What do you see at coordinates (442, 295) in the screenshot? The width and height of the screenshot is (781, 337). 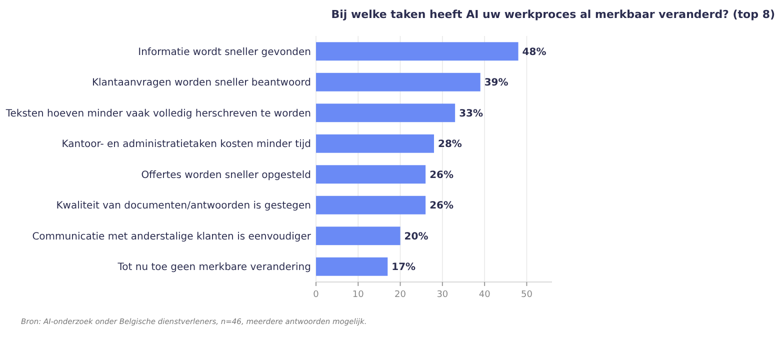 I see `x-tick-label: 30` at bounding box center [442, 295].